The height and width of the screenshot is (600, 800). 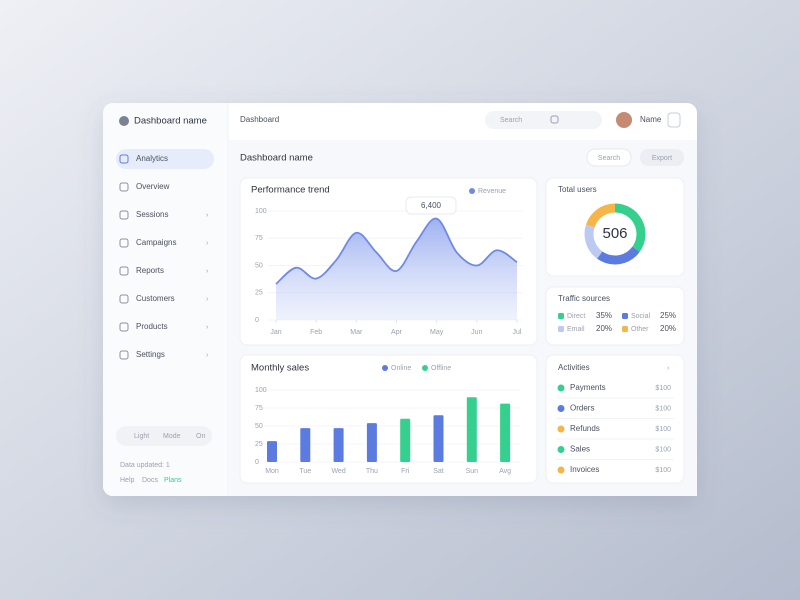 What do you see at coordinates (438, 471) in the screenshot?
I see `x-tick-label: Sat` at bounding box center [438, 471].